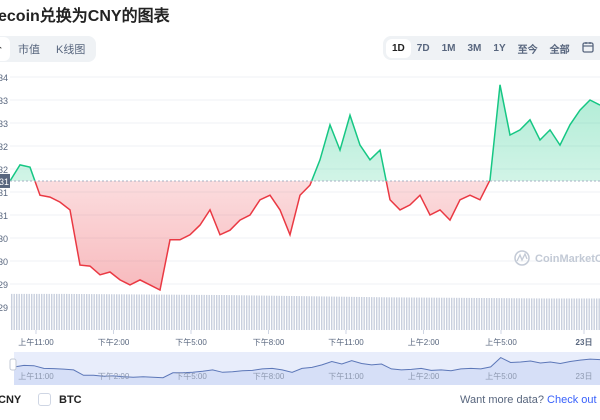 Image resolution: width=600 pixels, height=420 pixels. I want to click on range-3m: 3M, so click(474, 48).